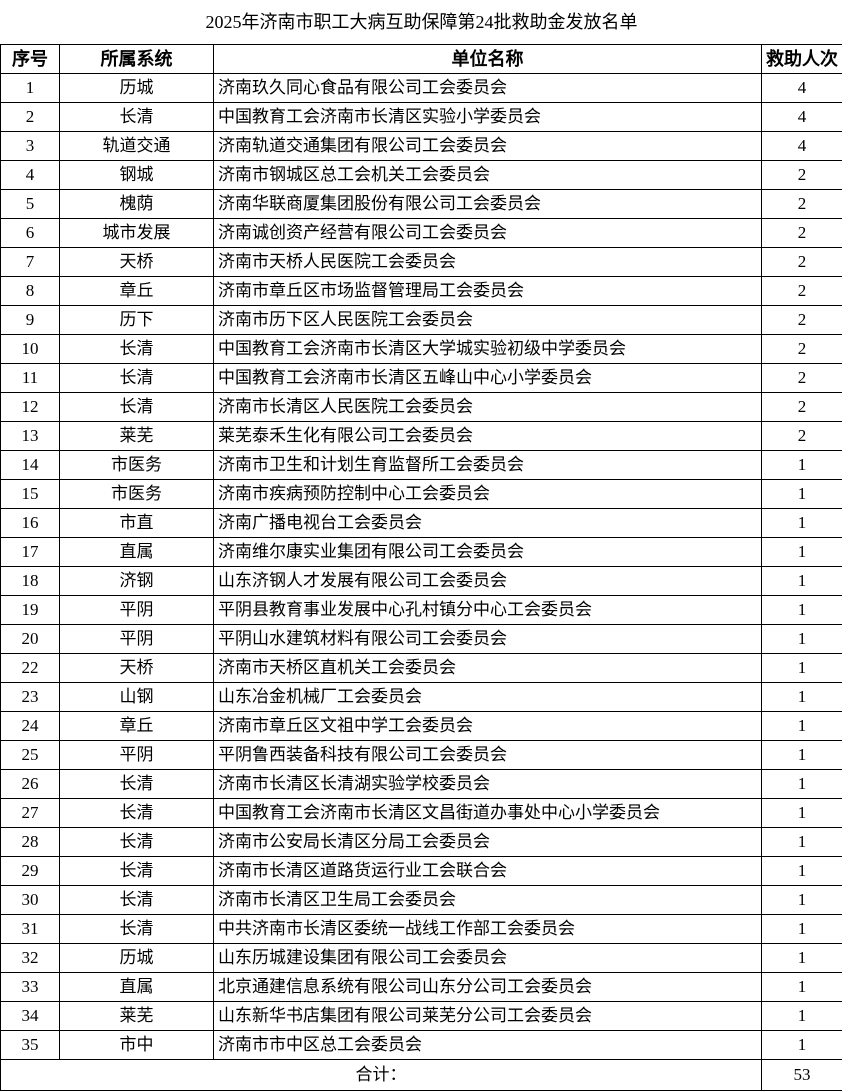 Image resolution: width=842 pixels, height=1092 pixels. Describe the element at coordinates (487, 1016) in the screenshot. I see `cell-unit: 山东新华书店集团有限公司莱芜分公司工会委员会` at that location.